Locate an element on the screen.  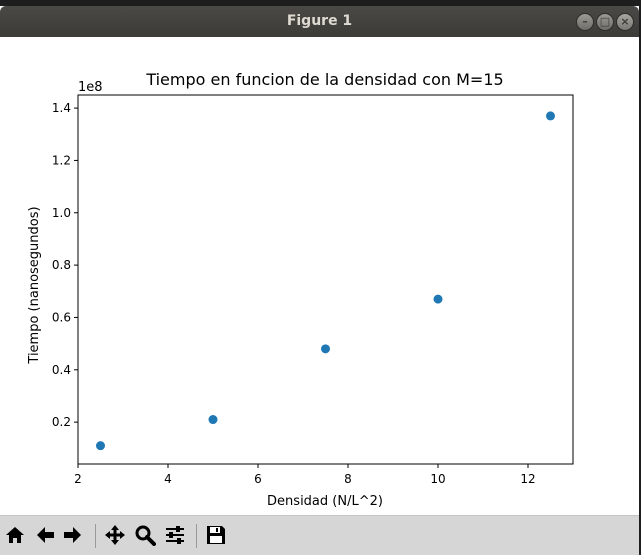
floppy-disk-icon is located at coordinates (216, 535).